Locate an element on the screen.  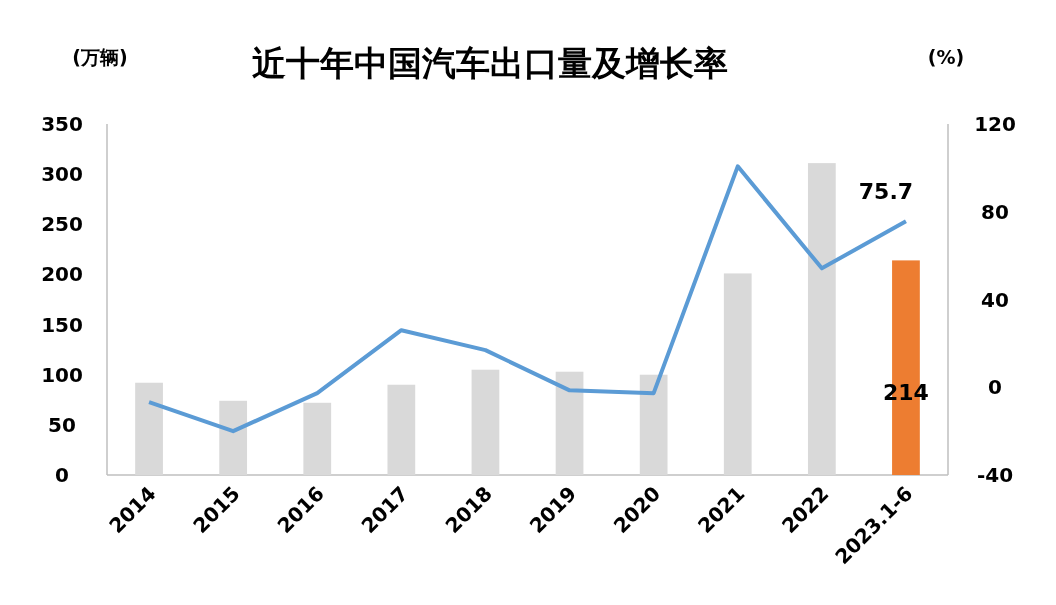
y2-tick-label: 120 is located at coordinates (995, 124).